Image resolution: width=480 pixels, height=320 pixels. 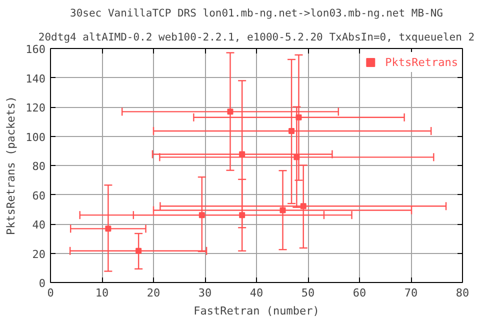 I want to click on x-tick-label: 0, so click(x=50, y=293).